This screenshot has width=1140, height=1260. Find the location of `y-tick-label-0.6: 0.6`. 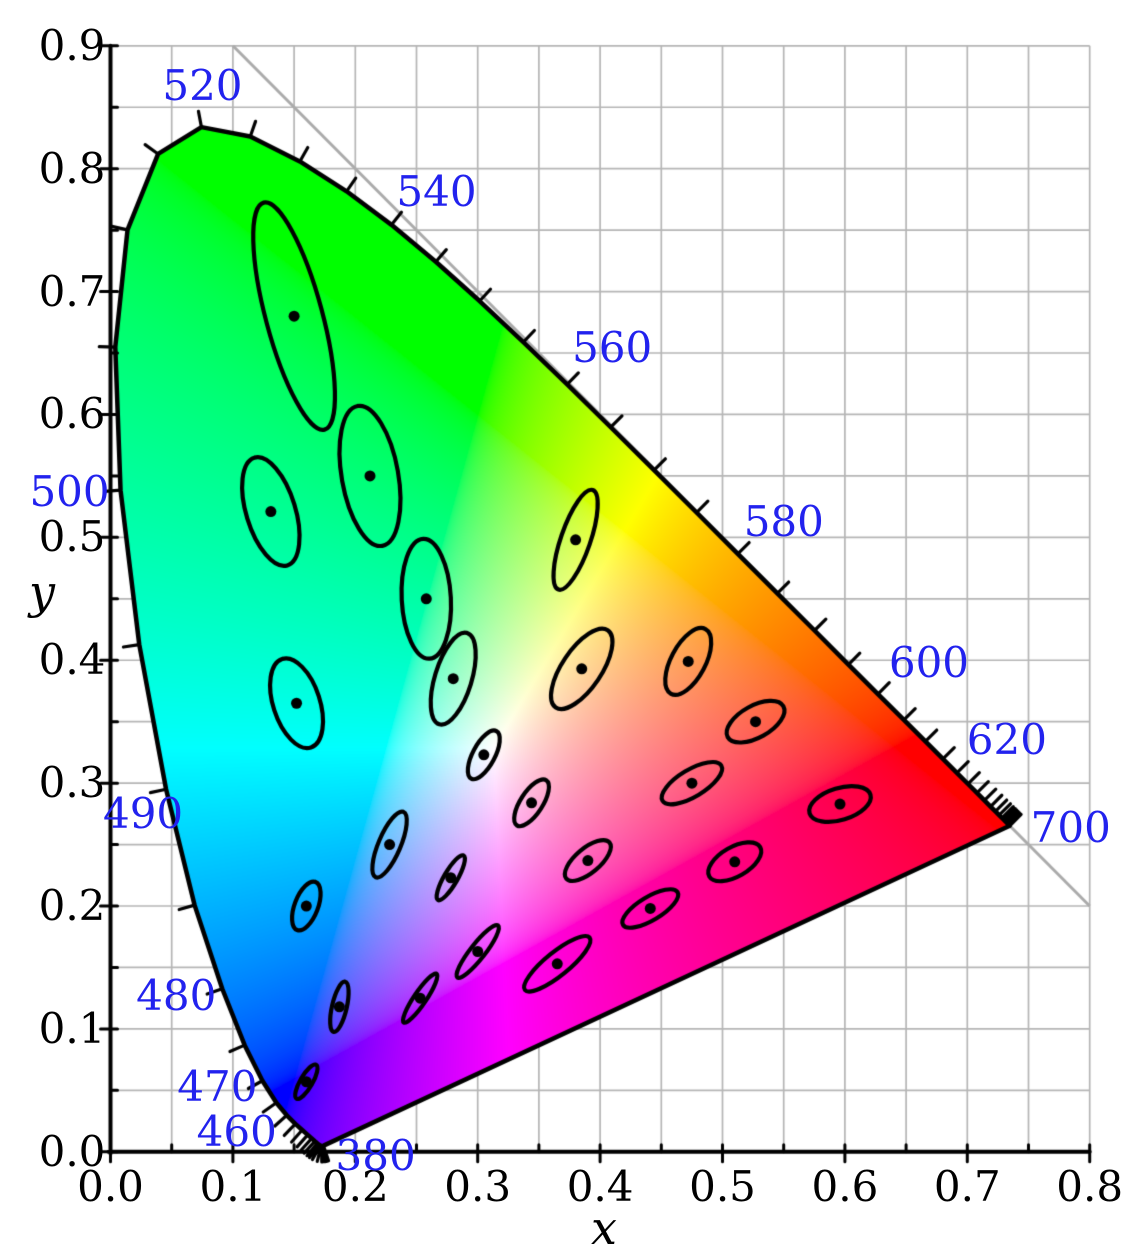

y-tick-label-0.6: 0.6 is located at coordinates (72, 414).